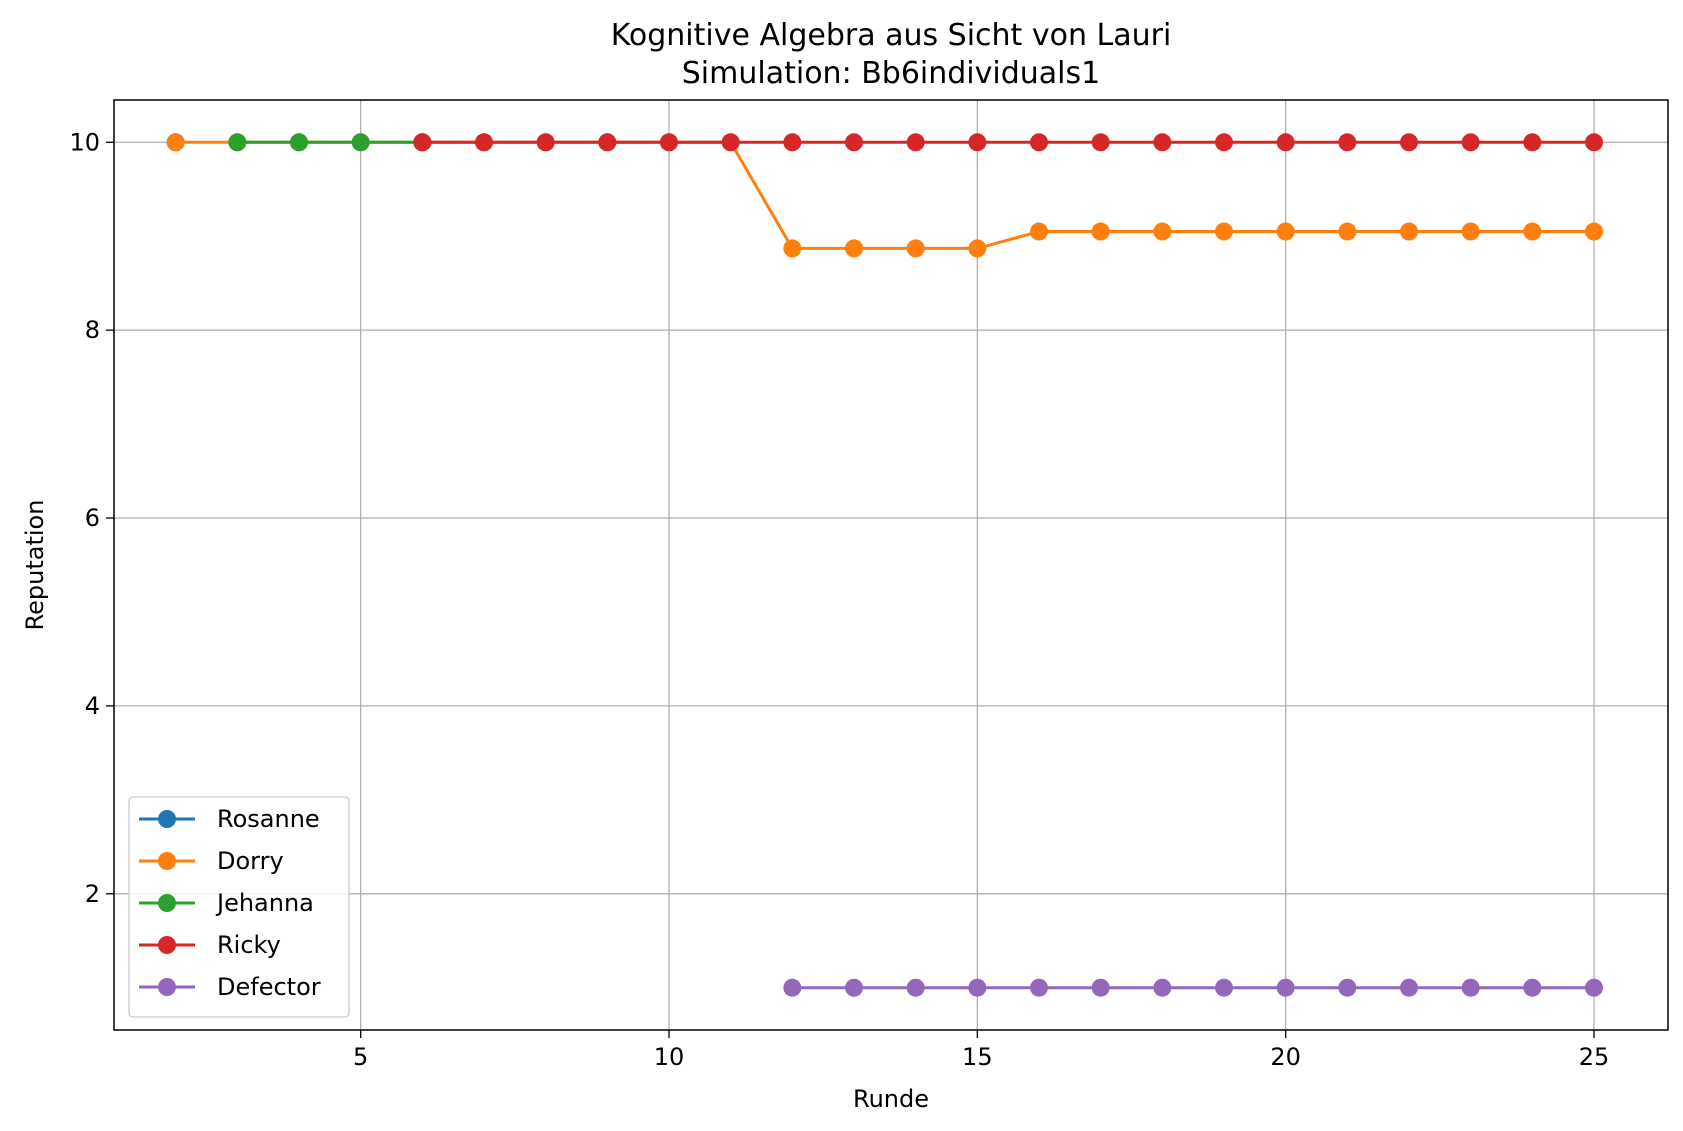  What do you see at coordinates (84, 142) in the screenshot?
I see `y-tick-label: 10` at bounding box center [84, 142].